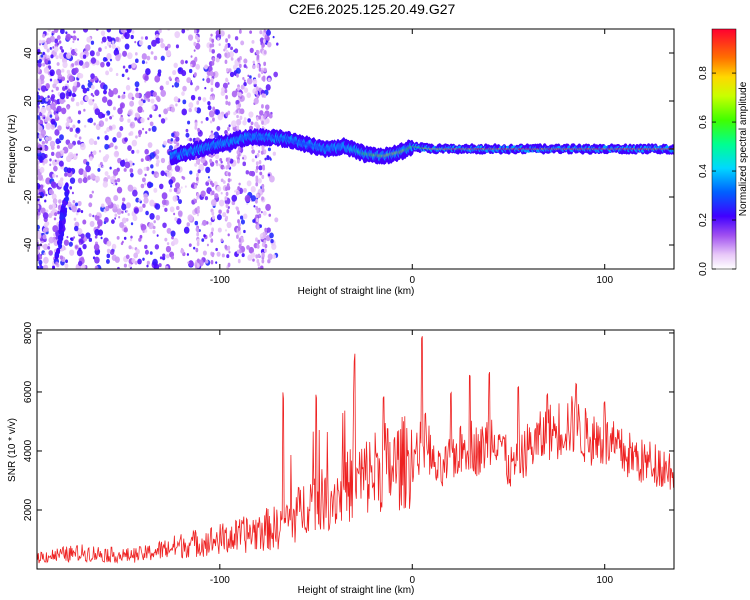  Describe the element at coordinates (372, 9) in the screenshot. I see `figure-title: C2E6.2025.125.20.49.G27` at that location.